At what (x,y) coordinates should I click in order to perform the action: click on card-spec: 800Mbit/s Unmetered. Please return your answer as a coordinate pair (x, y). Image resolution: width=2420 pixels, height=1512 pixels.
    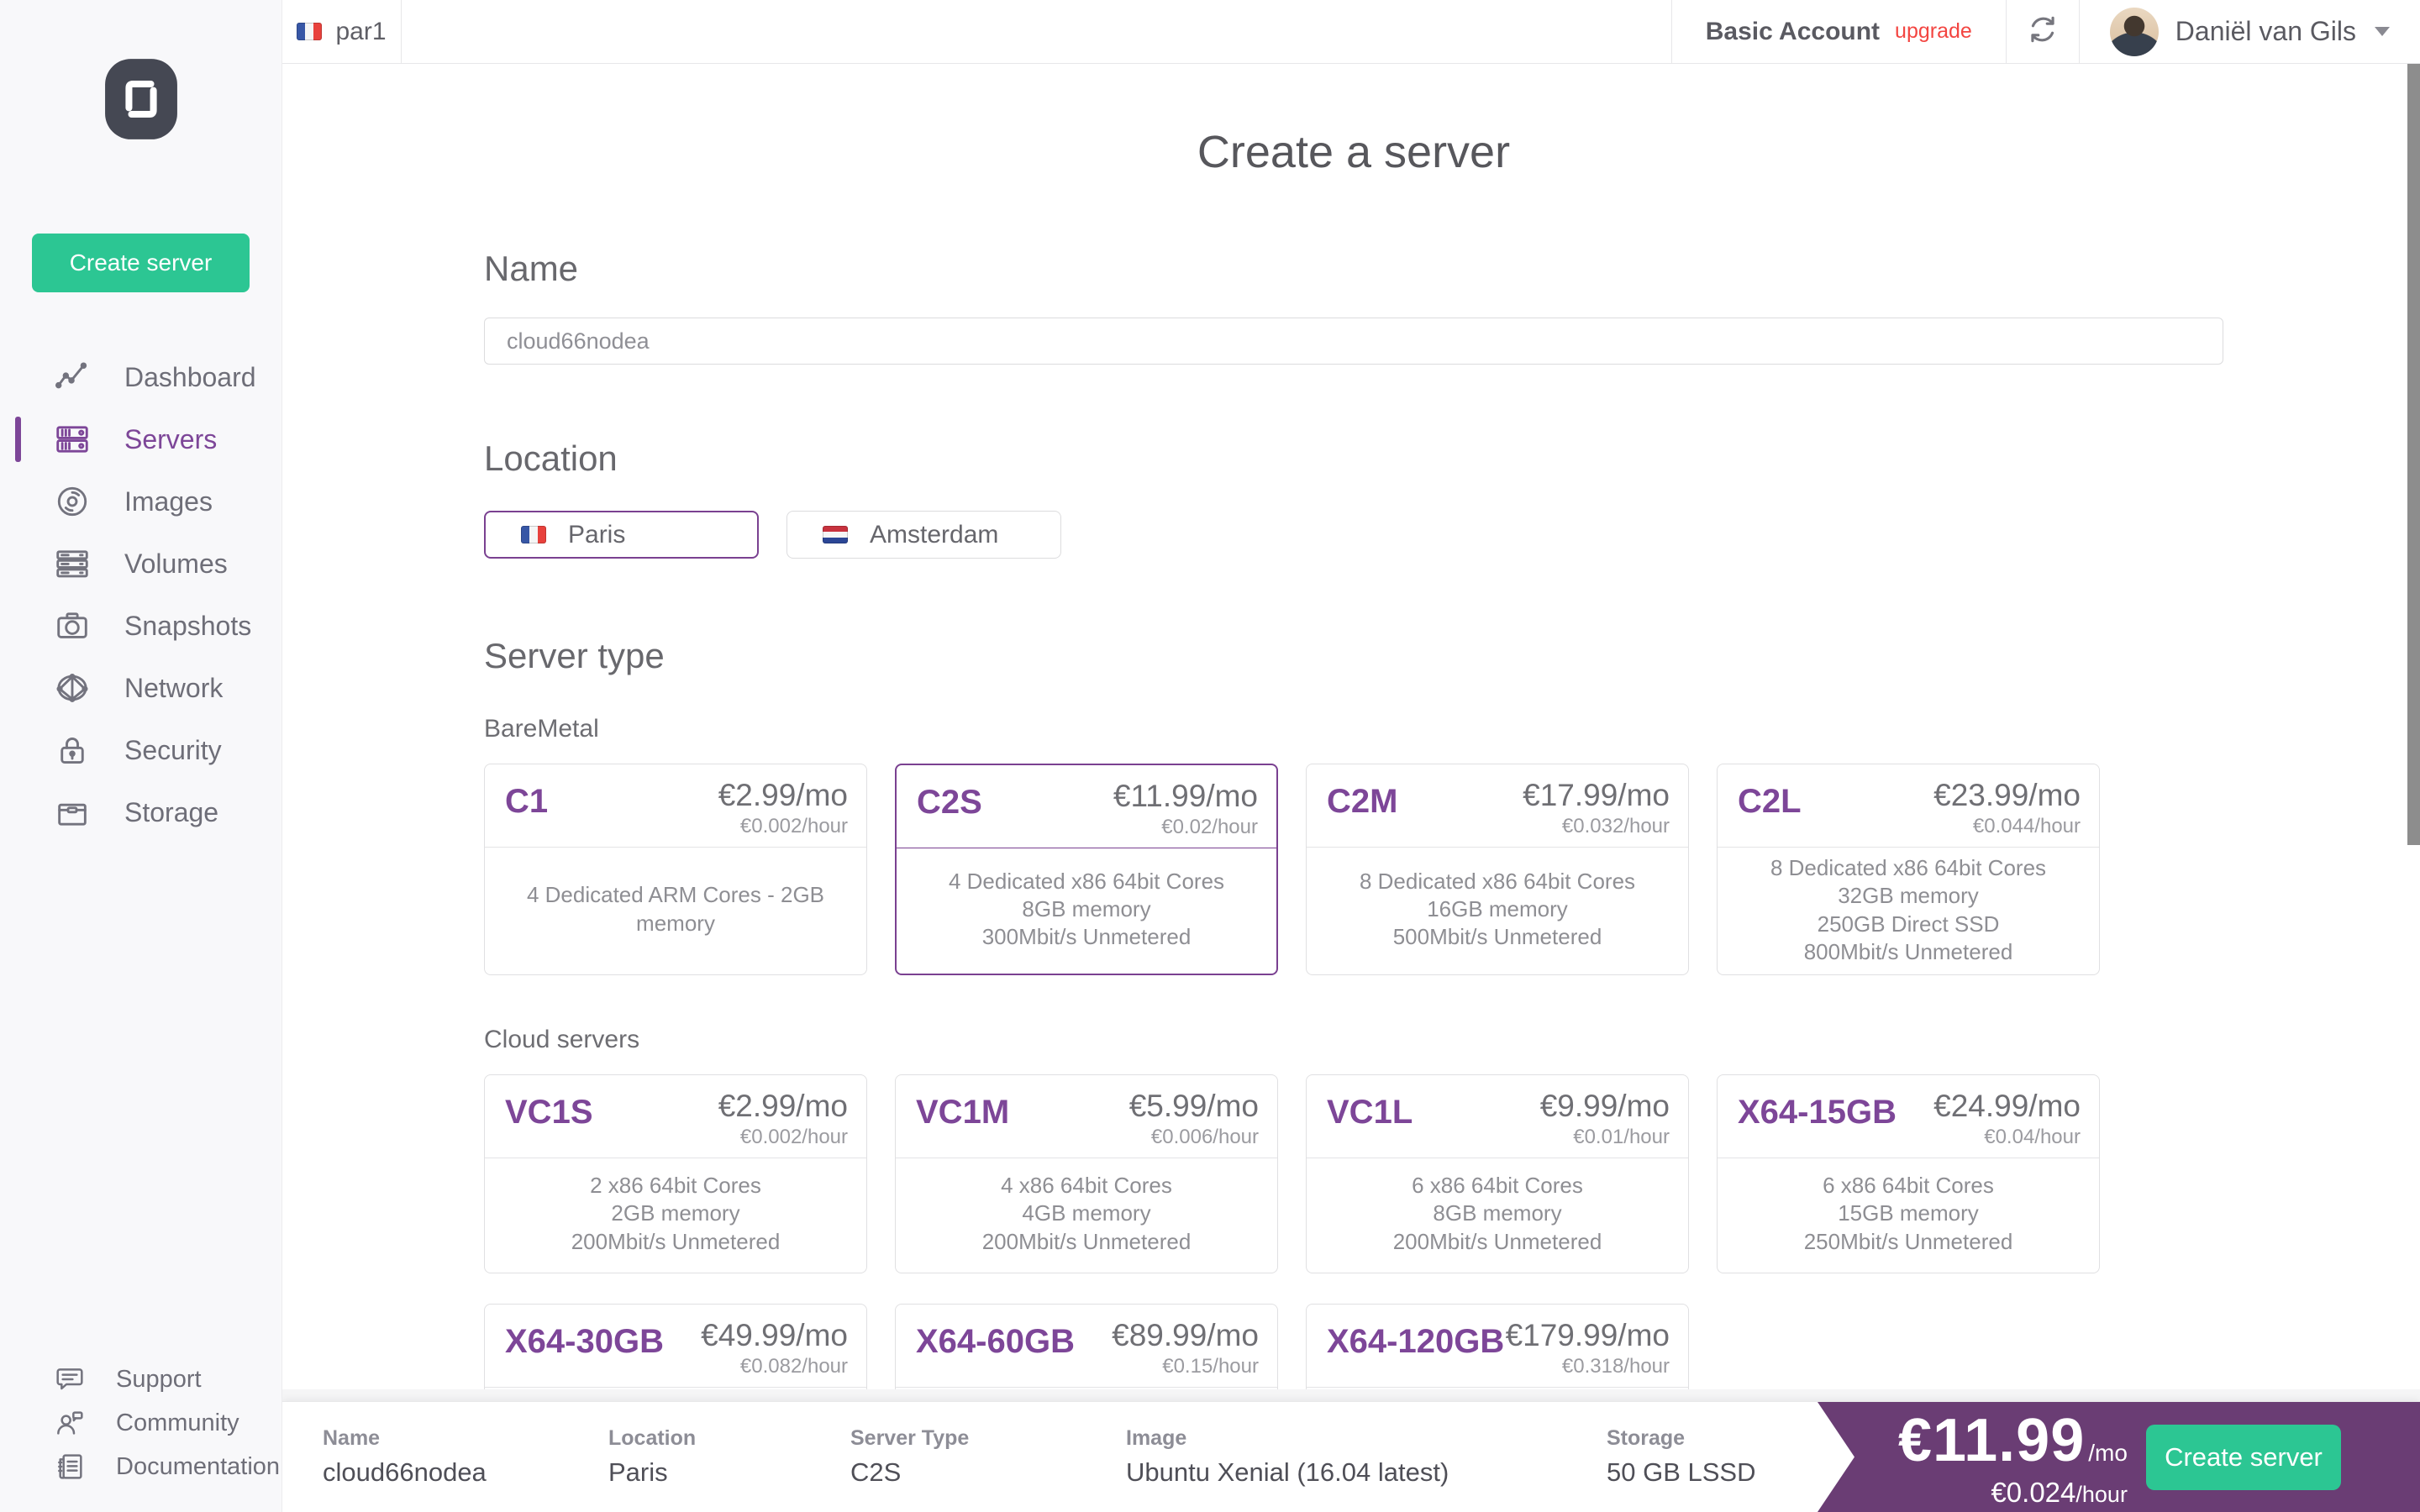
    Looking at the image, I should click on (1908, 951).